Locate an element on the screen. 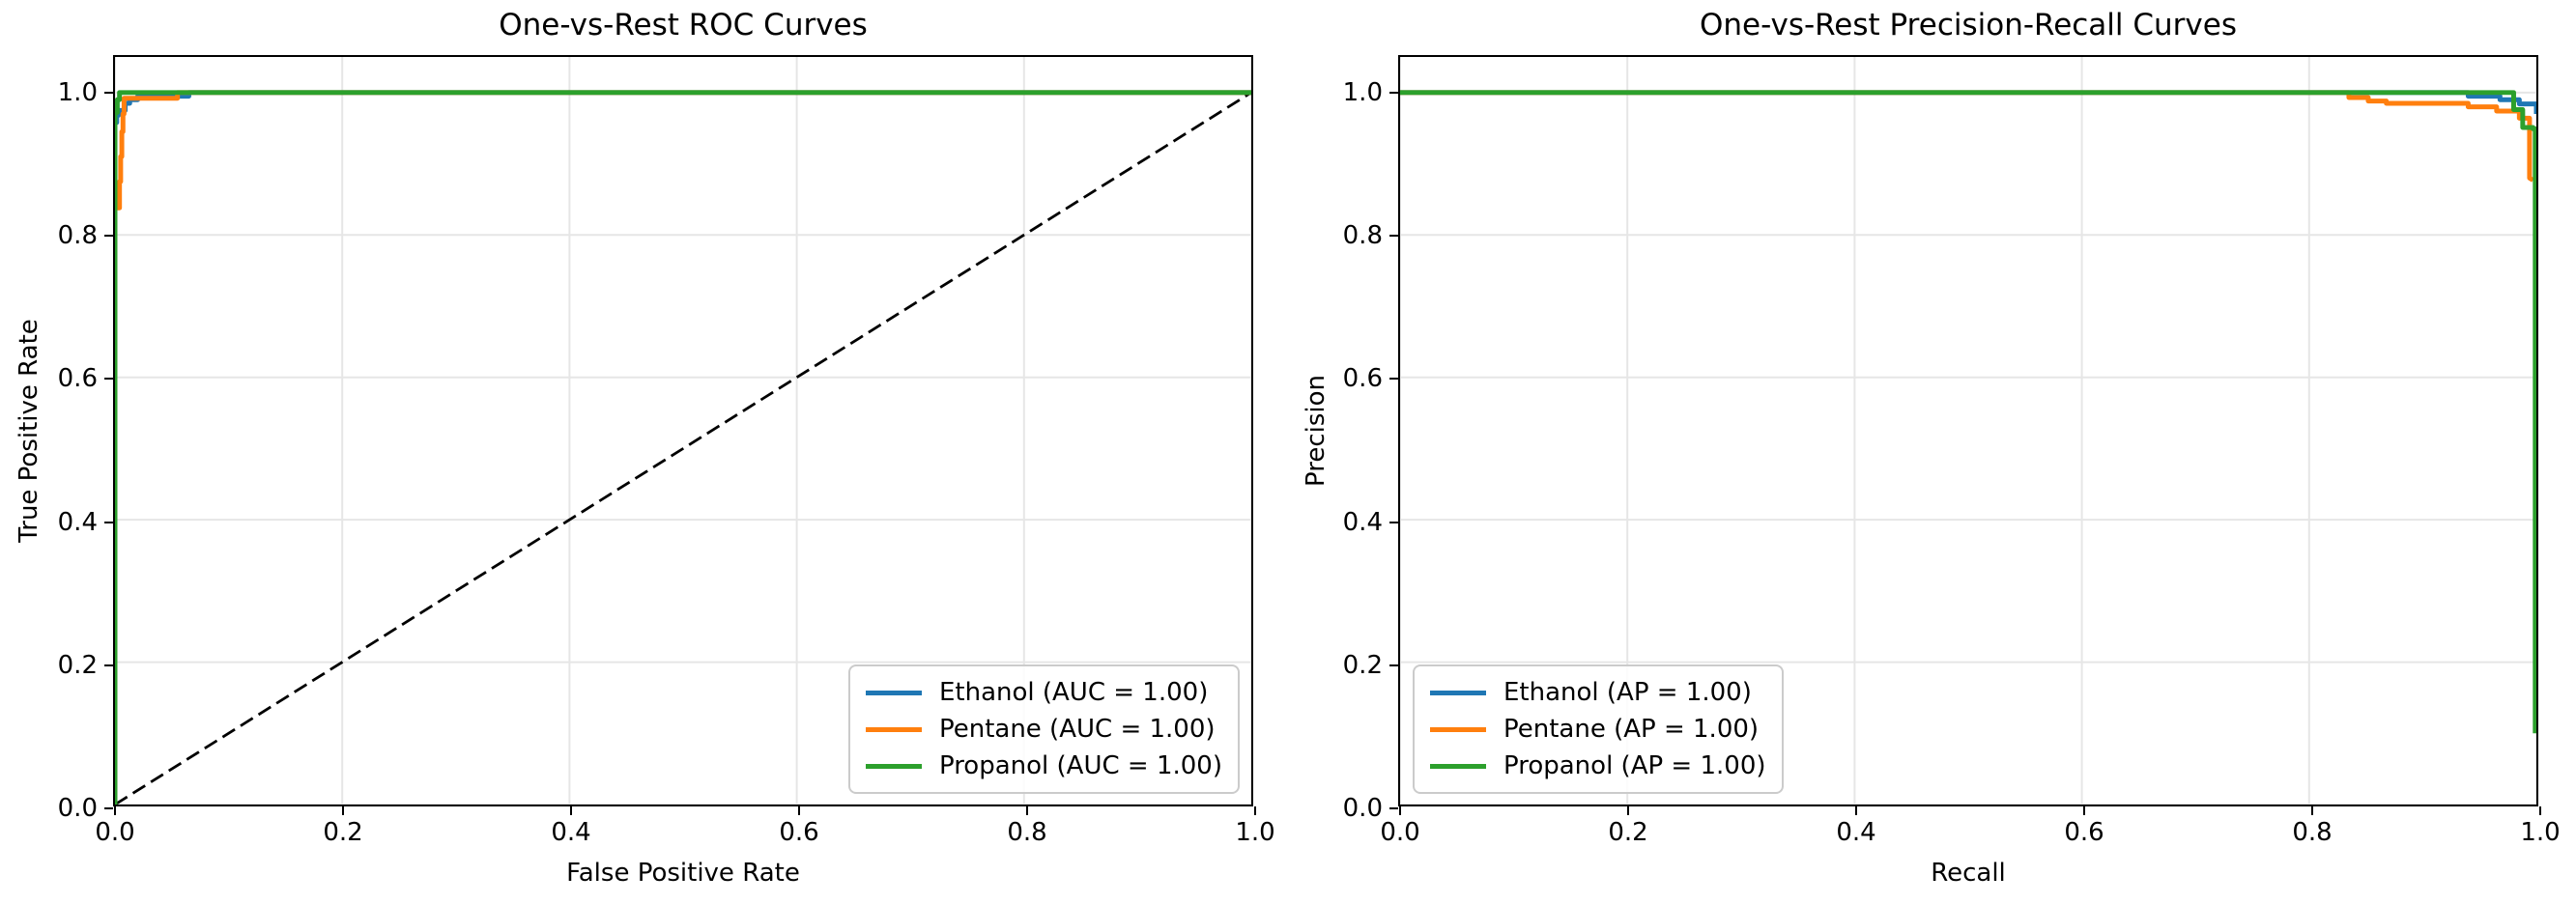 The height and width of the screenshot is (904, 2576). legend-item: Propanol (AP = 1.00) is located at coordinates (1598, 766).